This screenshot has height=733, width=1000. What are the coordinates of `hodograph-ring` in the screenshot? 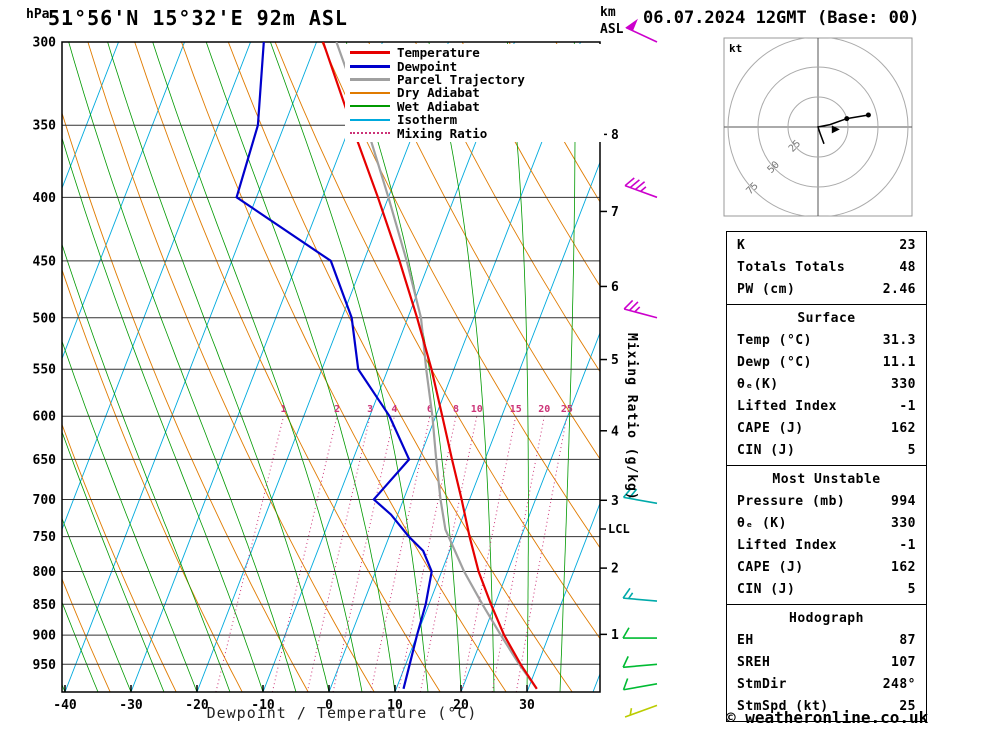 It's located at (818, 127).